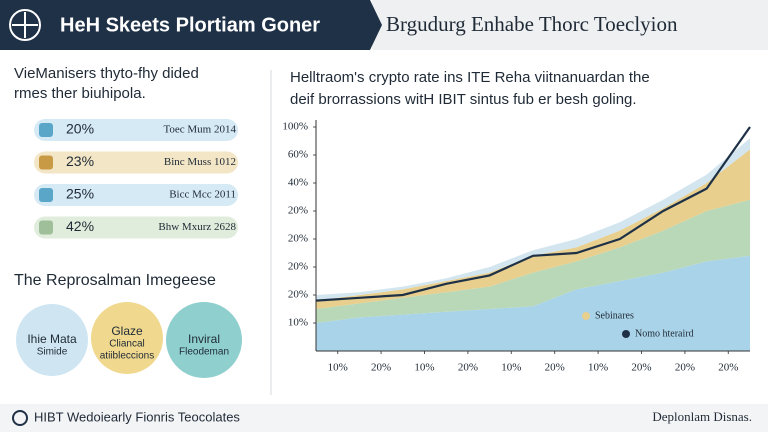 This screenshot has height=432, width=768. What do you see at coordinates (80, 194) in the screenshot?
I see `row-percent: 25%` at bounding box center [80, 194].